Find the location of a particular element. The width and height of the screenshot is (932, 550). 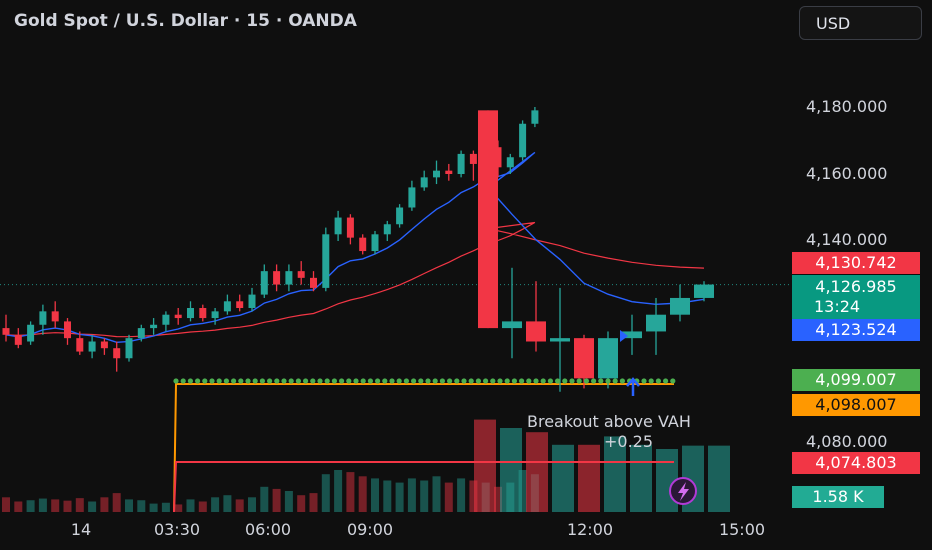

x-tick-label: 06:00 is located at coordinates (268, 529).